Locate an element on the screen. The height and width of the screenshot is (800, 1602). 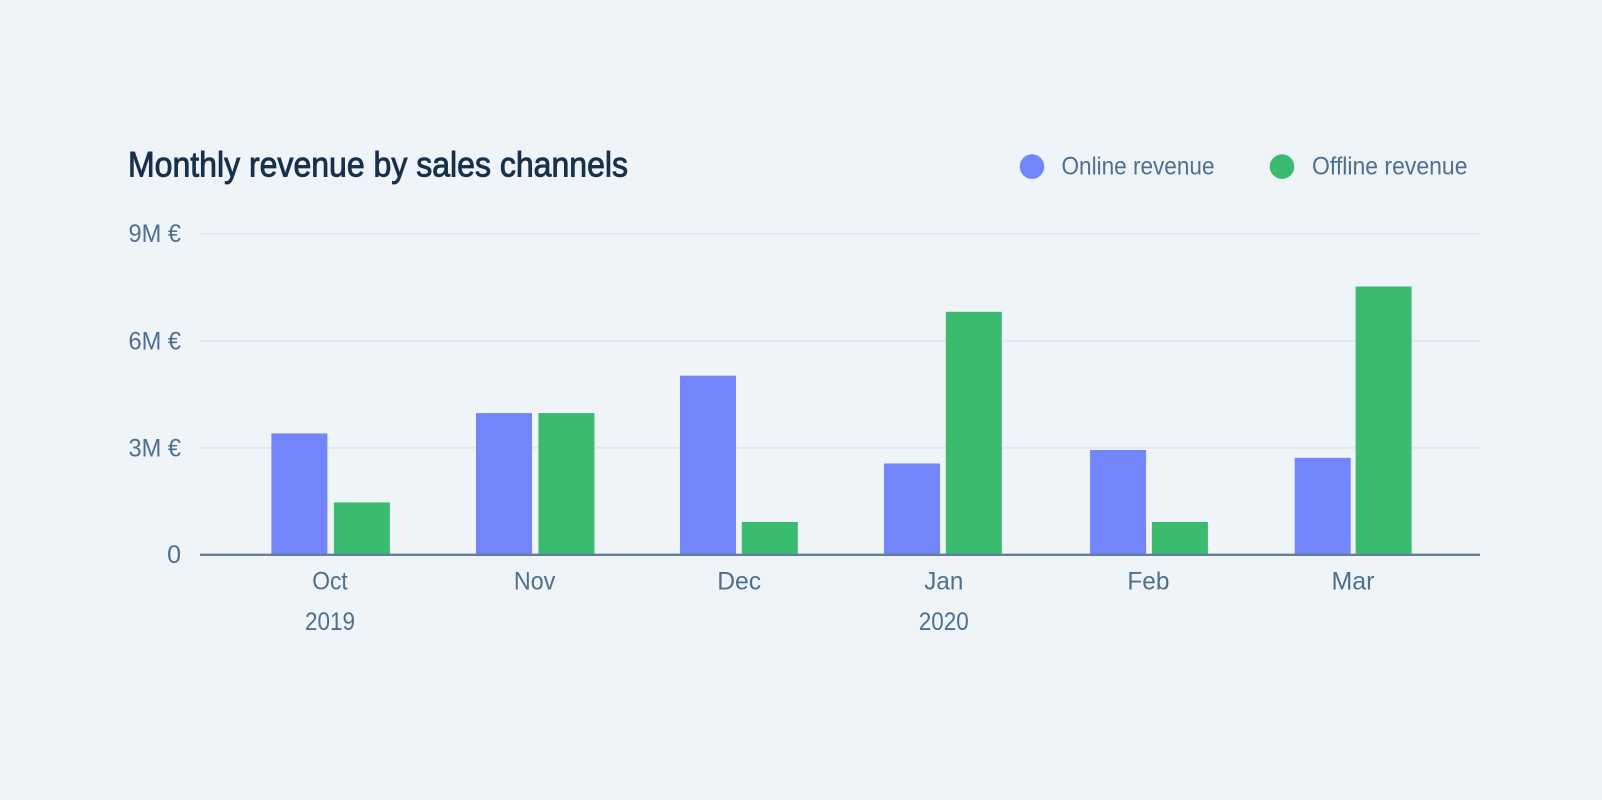
svg-text: 3M € is located at coordinates (155, 448).